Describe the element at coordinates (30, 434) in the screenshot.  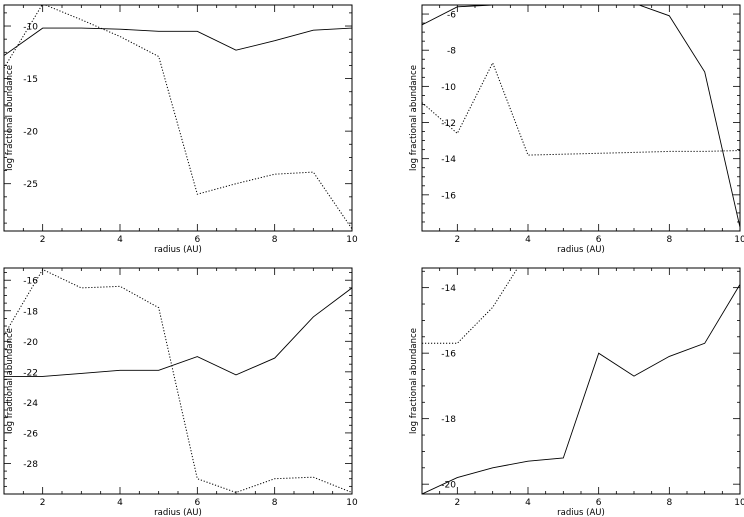
I see `y-tick-label: -26` at that location.